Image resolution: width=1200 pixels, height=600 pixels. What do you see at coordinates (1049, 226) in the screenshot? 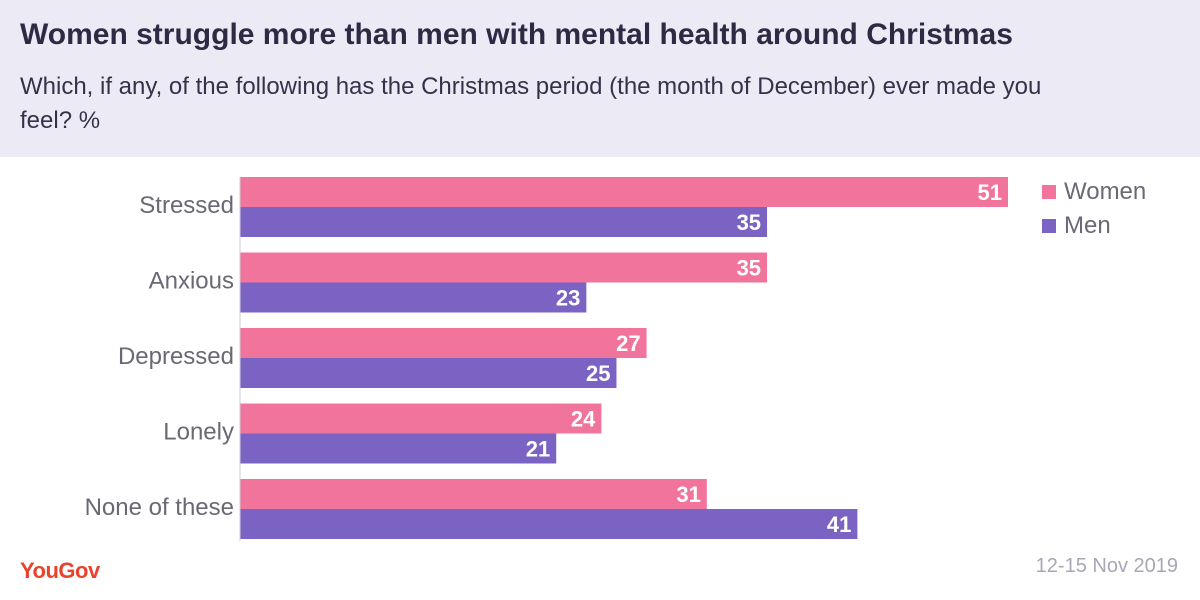
I see `legend-swatch-men` at bounding box center [1049, 226].